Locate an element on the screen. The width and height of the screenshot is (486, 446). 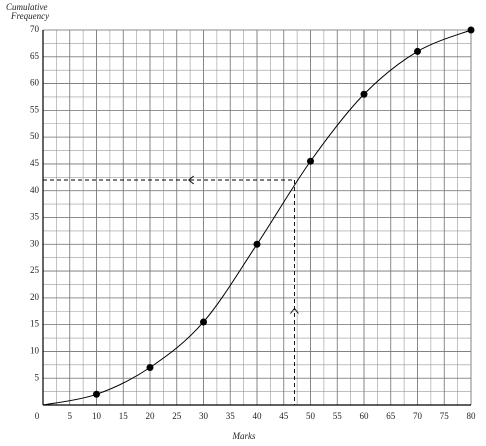
x-tick-label: 60 is located at coordinates (365, 416).